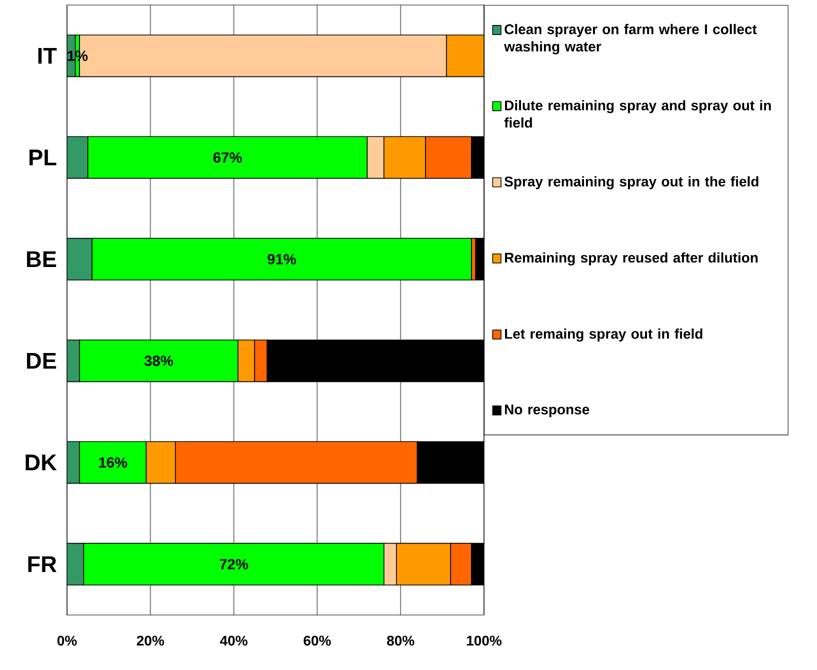  What do you see at coordinates (637, 114) in the screenshot?
I see `legend-label: Dilute remaining spray and spray out in field` at bounding box center [637, 114].